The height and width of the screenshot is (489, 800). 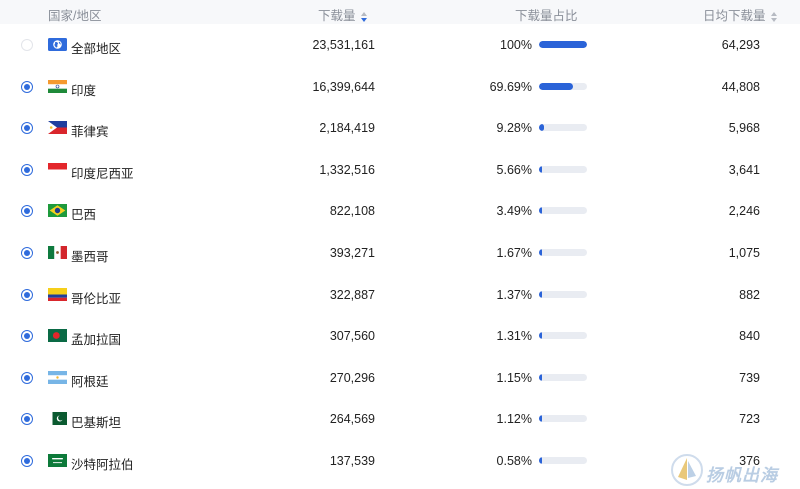 What do you see at coordinates (514, 336) in the screenshot?
I see `share-value: 1.31%` at bounding box center [514, 336].